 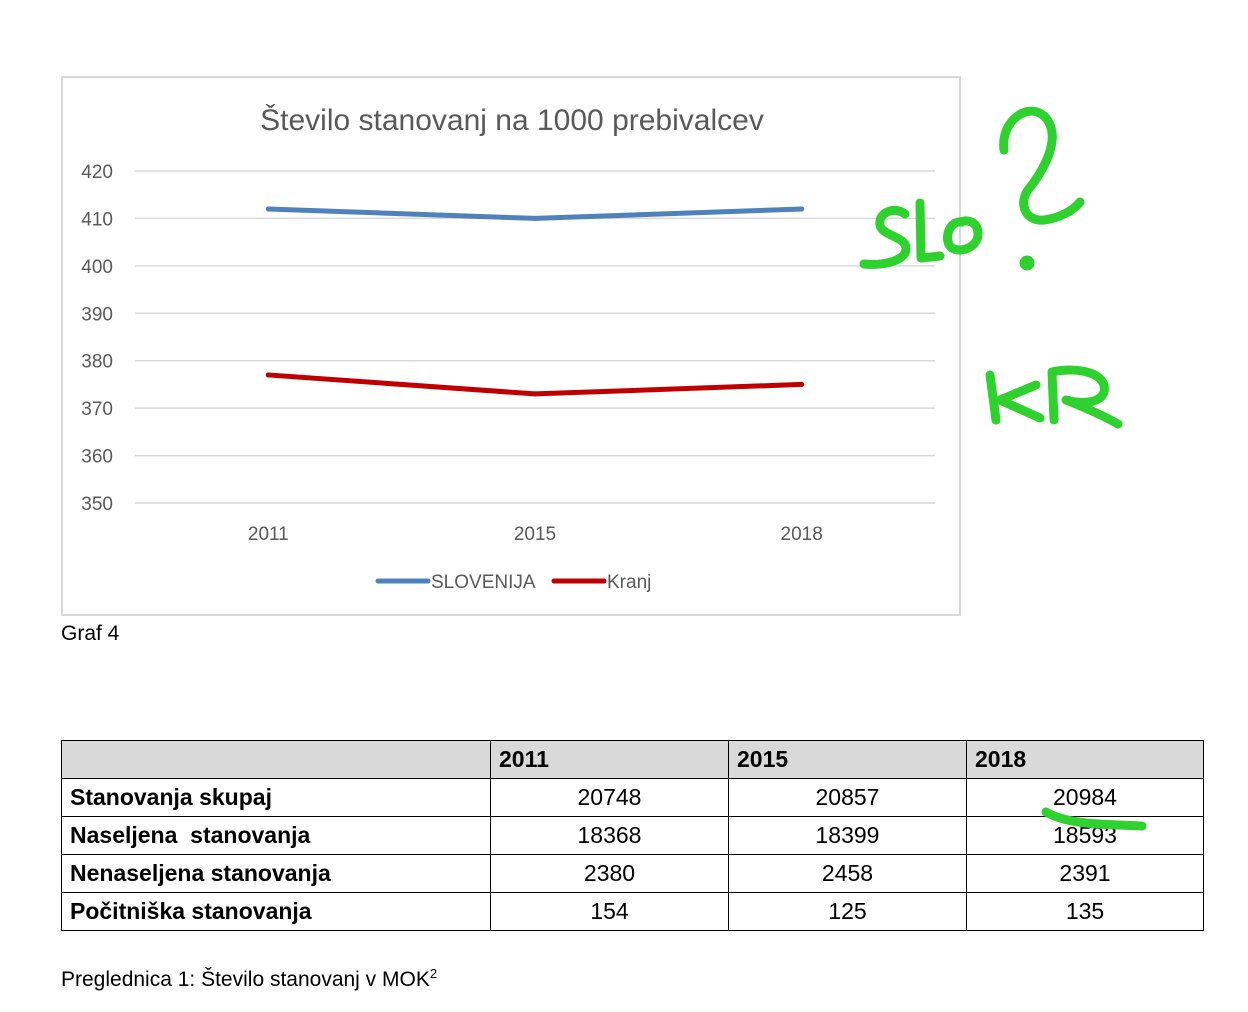 What do you see at coordinates (97, 504) in the screenshot?
I see `y-tick-label: 350` at bounding box center [97, 504].